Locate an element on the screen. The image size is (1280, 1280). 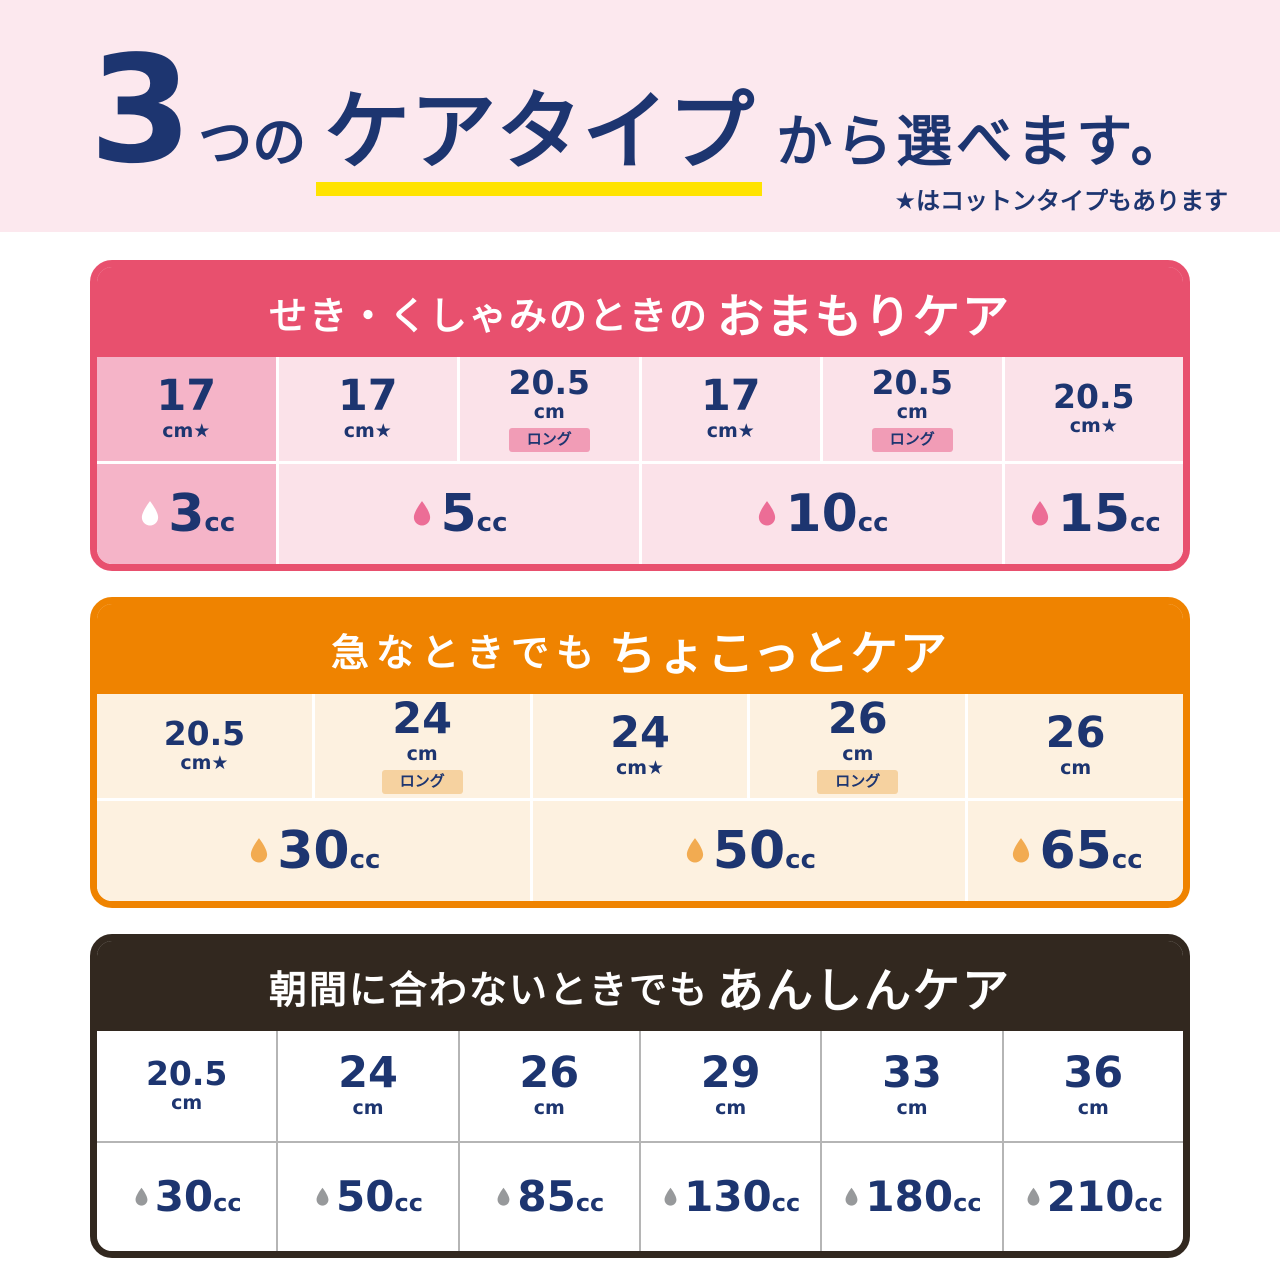
capacity-cell: 3 cc is located at coordinates (186, 514).